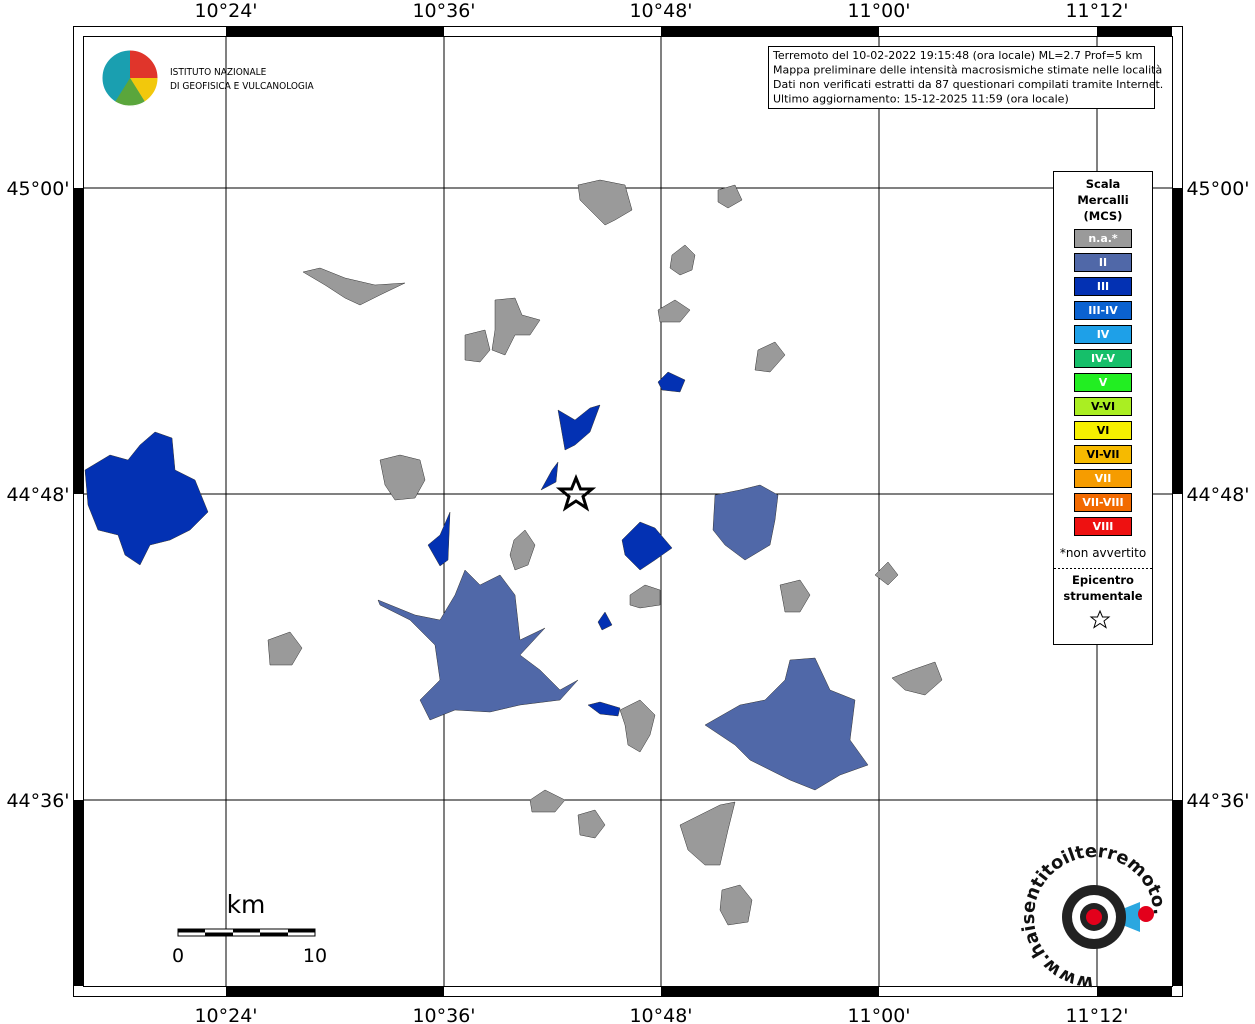 Image resolution: width=1255 pixels, height=1024 pixels. I want to click on legend-title: Scala, so click(1103, 184).